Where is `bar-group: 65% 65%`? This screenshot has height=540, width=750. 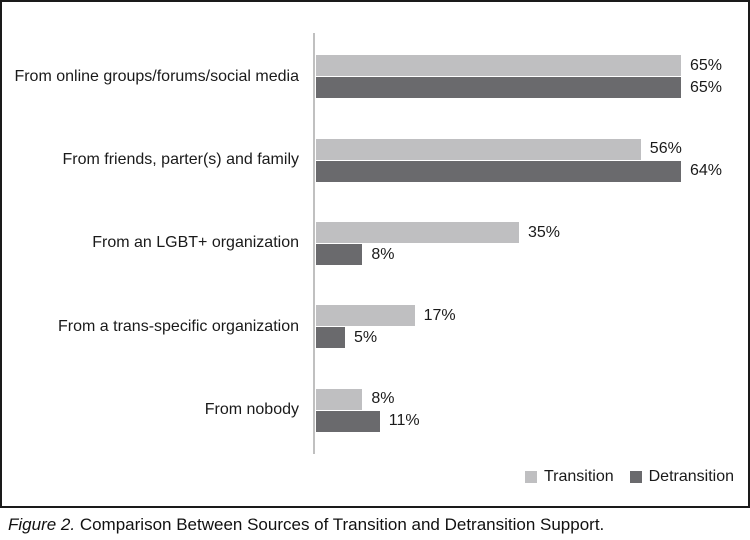
bar-group: 65% 65% is located at coordinates (519, 77).